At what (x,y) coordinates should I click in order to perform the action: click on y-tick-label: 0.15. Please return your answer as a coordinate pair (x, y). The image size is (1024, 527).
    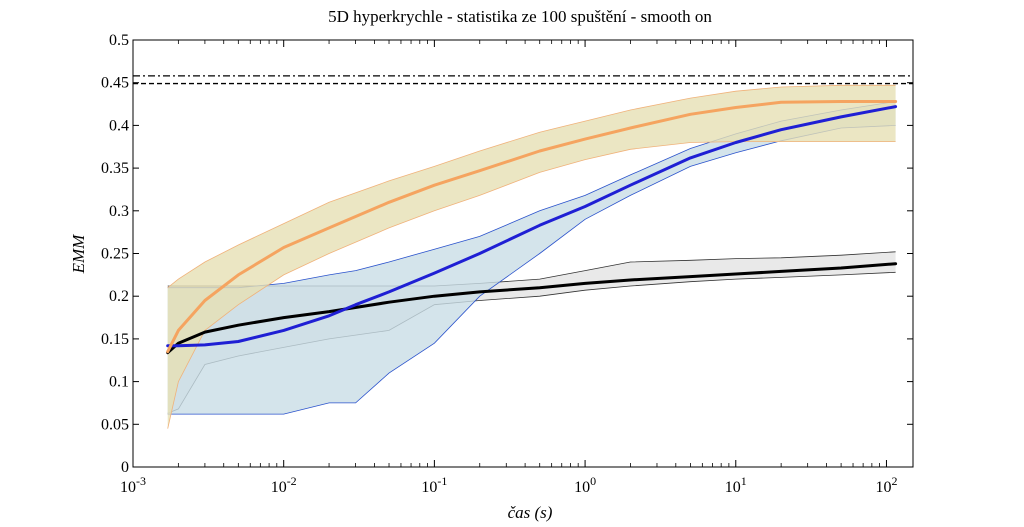
    Looking at the image, I should click on (115, 339).